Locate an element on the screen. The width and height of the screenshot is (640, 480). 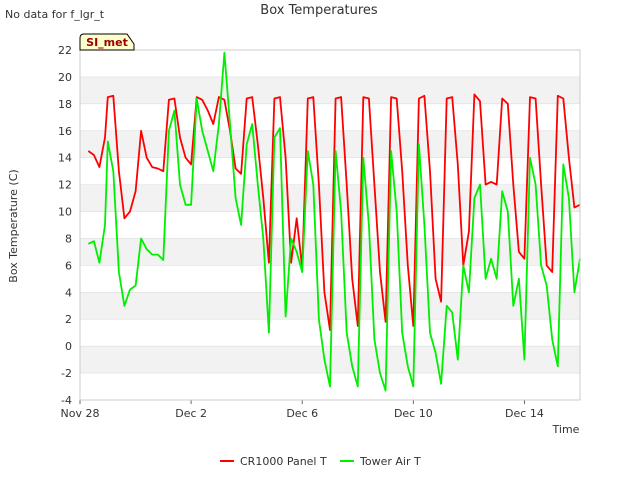
x-tick-label: Dec 14 is located at coordinates (524, 413).